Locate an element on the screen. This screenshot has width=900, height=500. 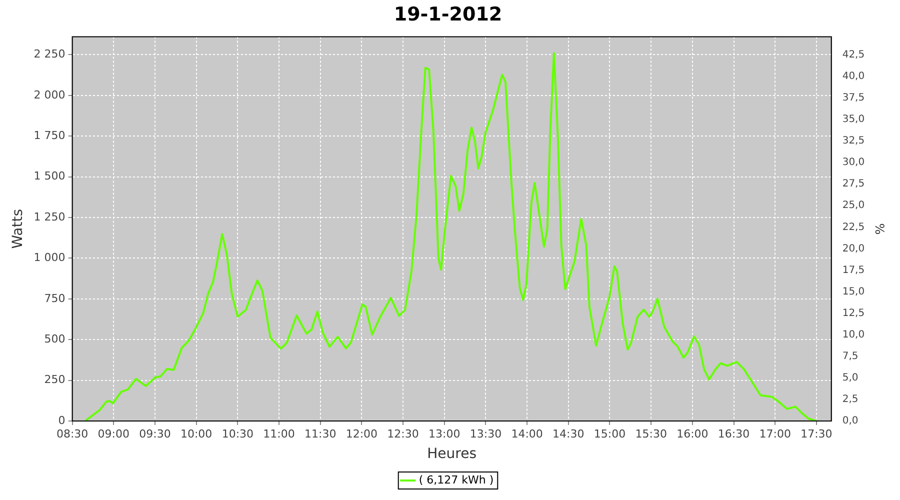
legend-label: ( 6,127 kWh ) is located at coordinates (456, 479).